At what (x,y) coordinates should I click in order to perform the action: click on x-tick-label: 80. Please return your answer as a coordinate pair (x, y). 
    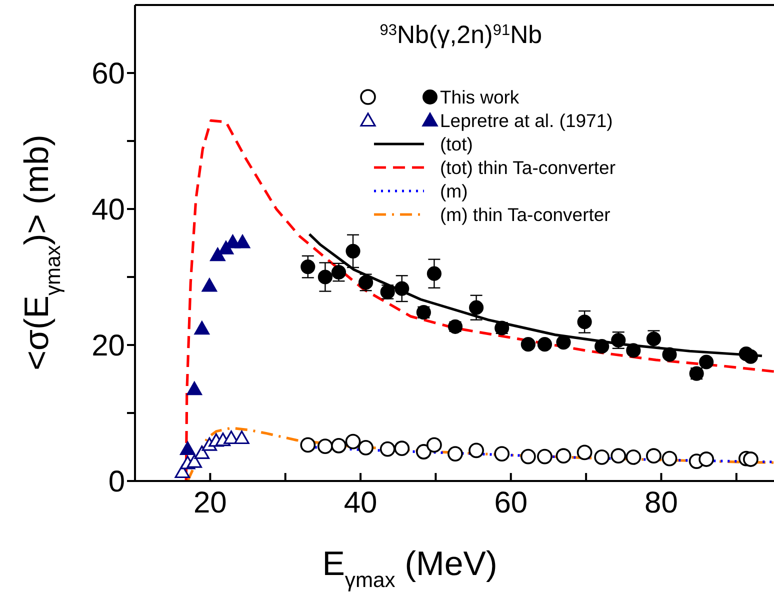
    Looking at the image, I should click on (661, 503).